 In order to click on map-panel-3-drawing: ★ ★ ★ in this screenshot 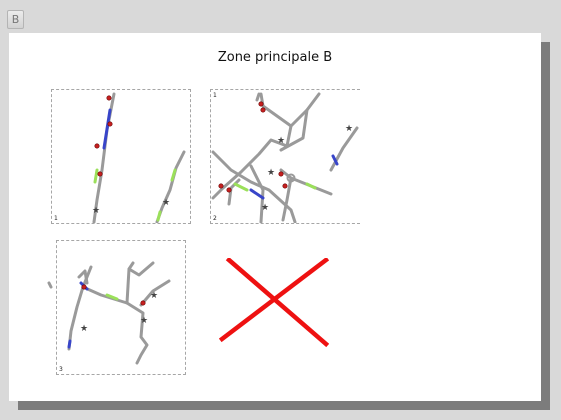, I will do `click(109, 313)`.